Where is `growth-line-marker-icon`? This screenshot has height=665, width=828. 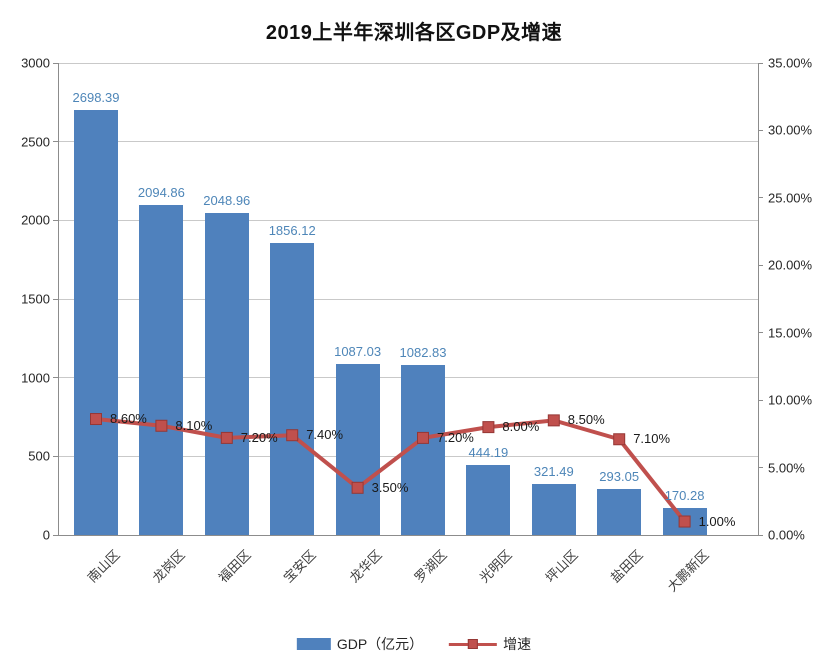
growth-line-marker-icon is located at coordinates (473, 643).